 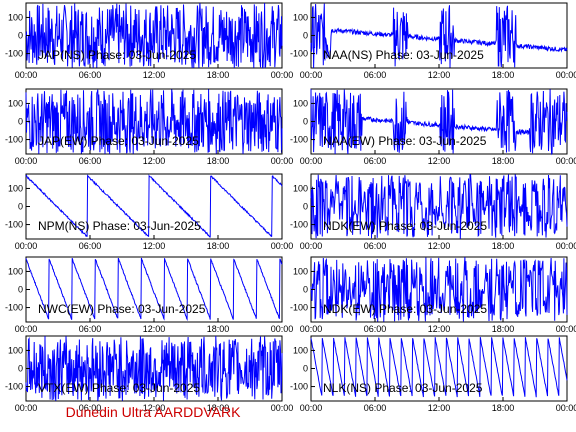 I want to click on panel-title: JAP(NS) Phase: 03-Jun-2025, so click(x=117, y=55).